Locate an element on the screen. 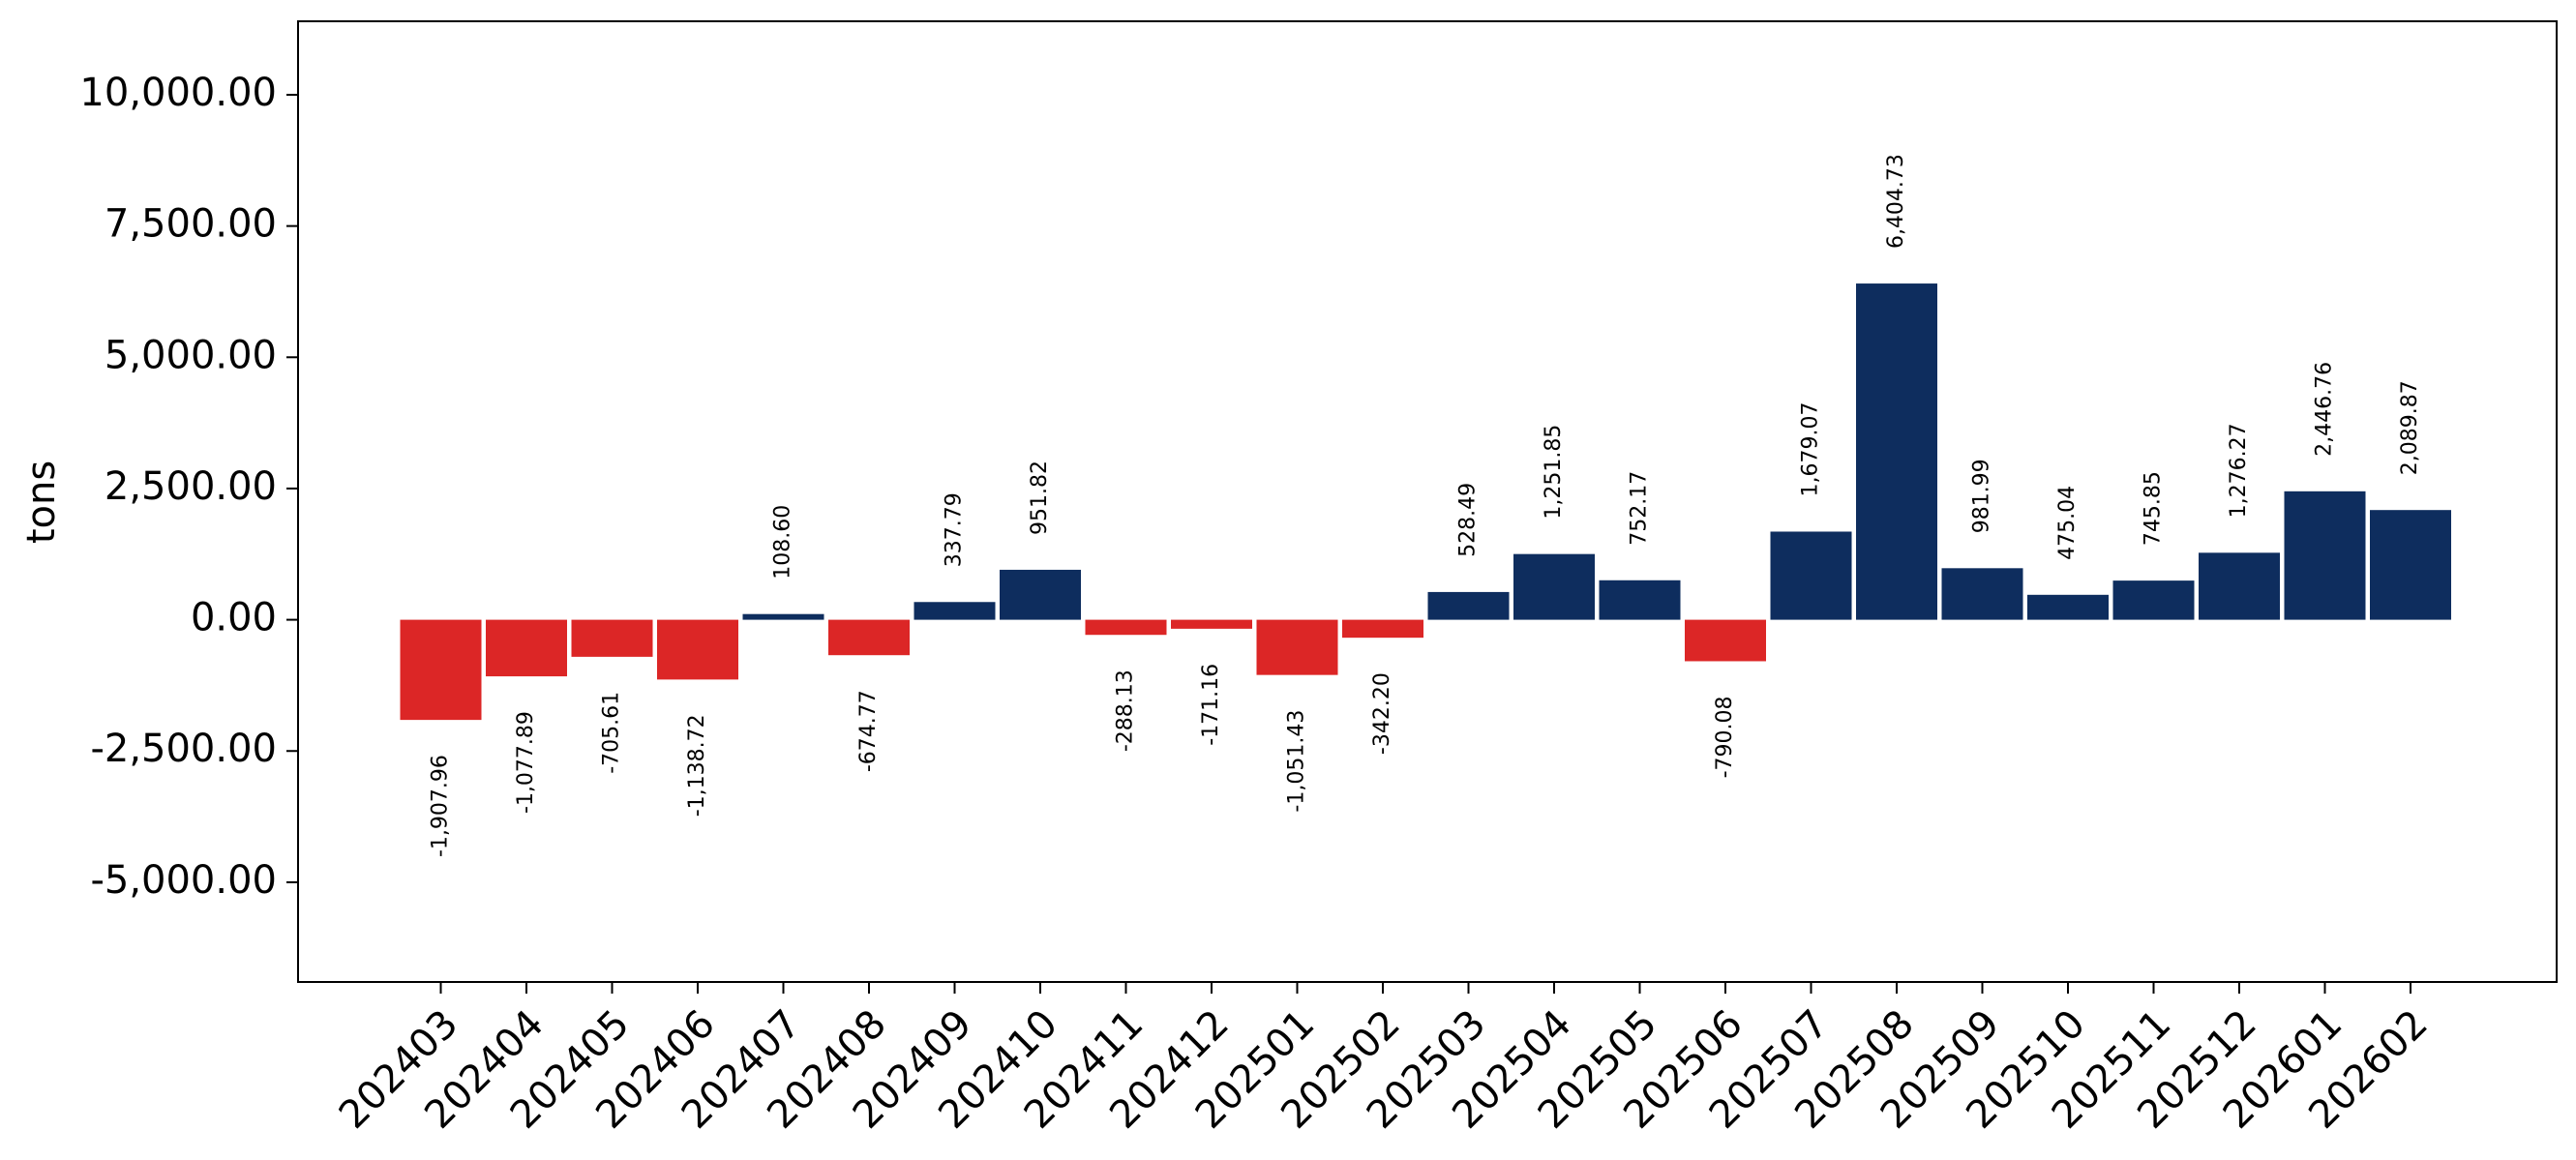  data-label-202406: -1,138.72 is located at coordinates (697, 766).